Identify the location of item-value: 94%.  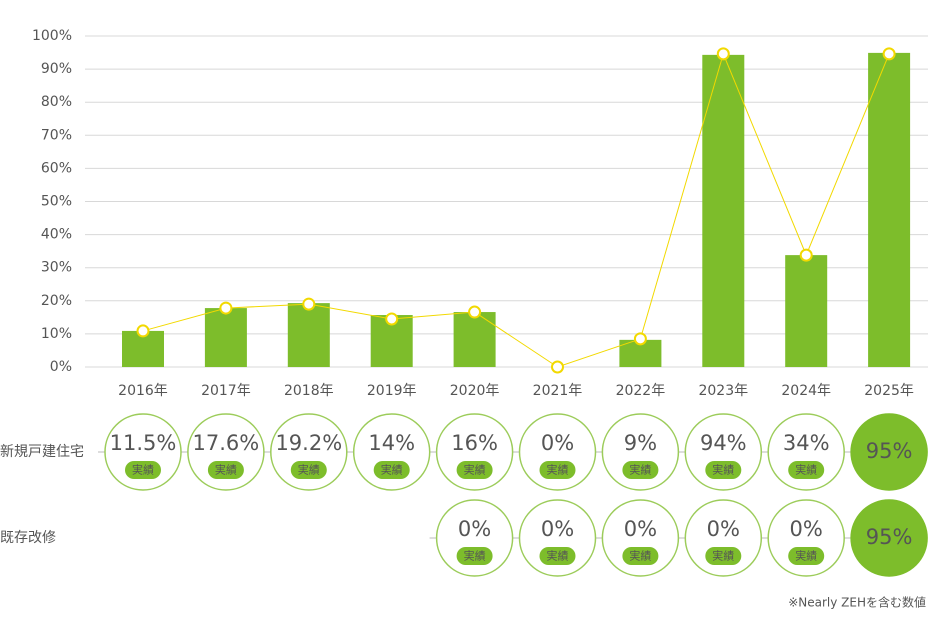
(723, 443).